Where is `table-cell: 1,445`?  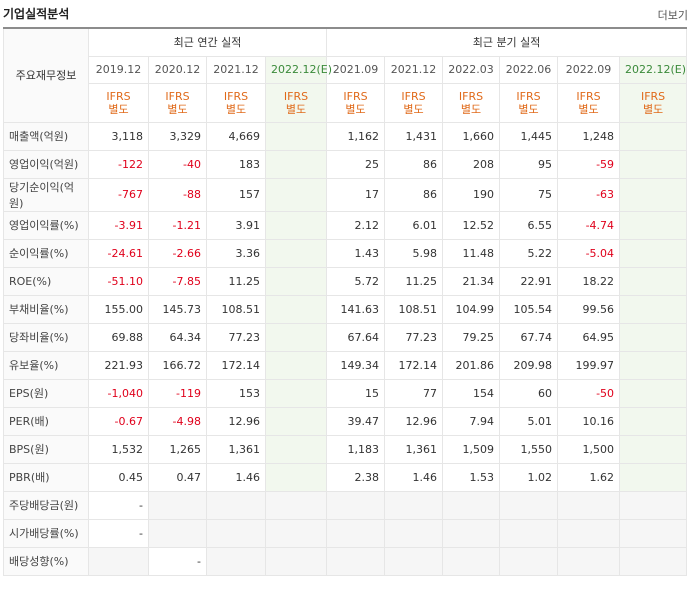 table-cell: 1,445 is located at coordinates (529, 136).